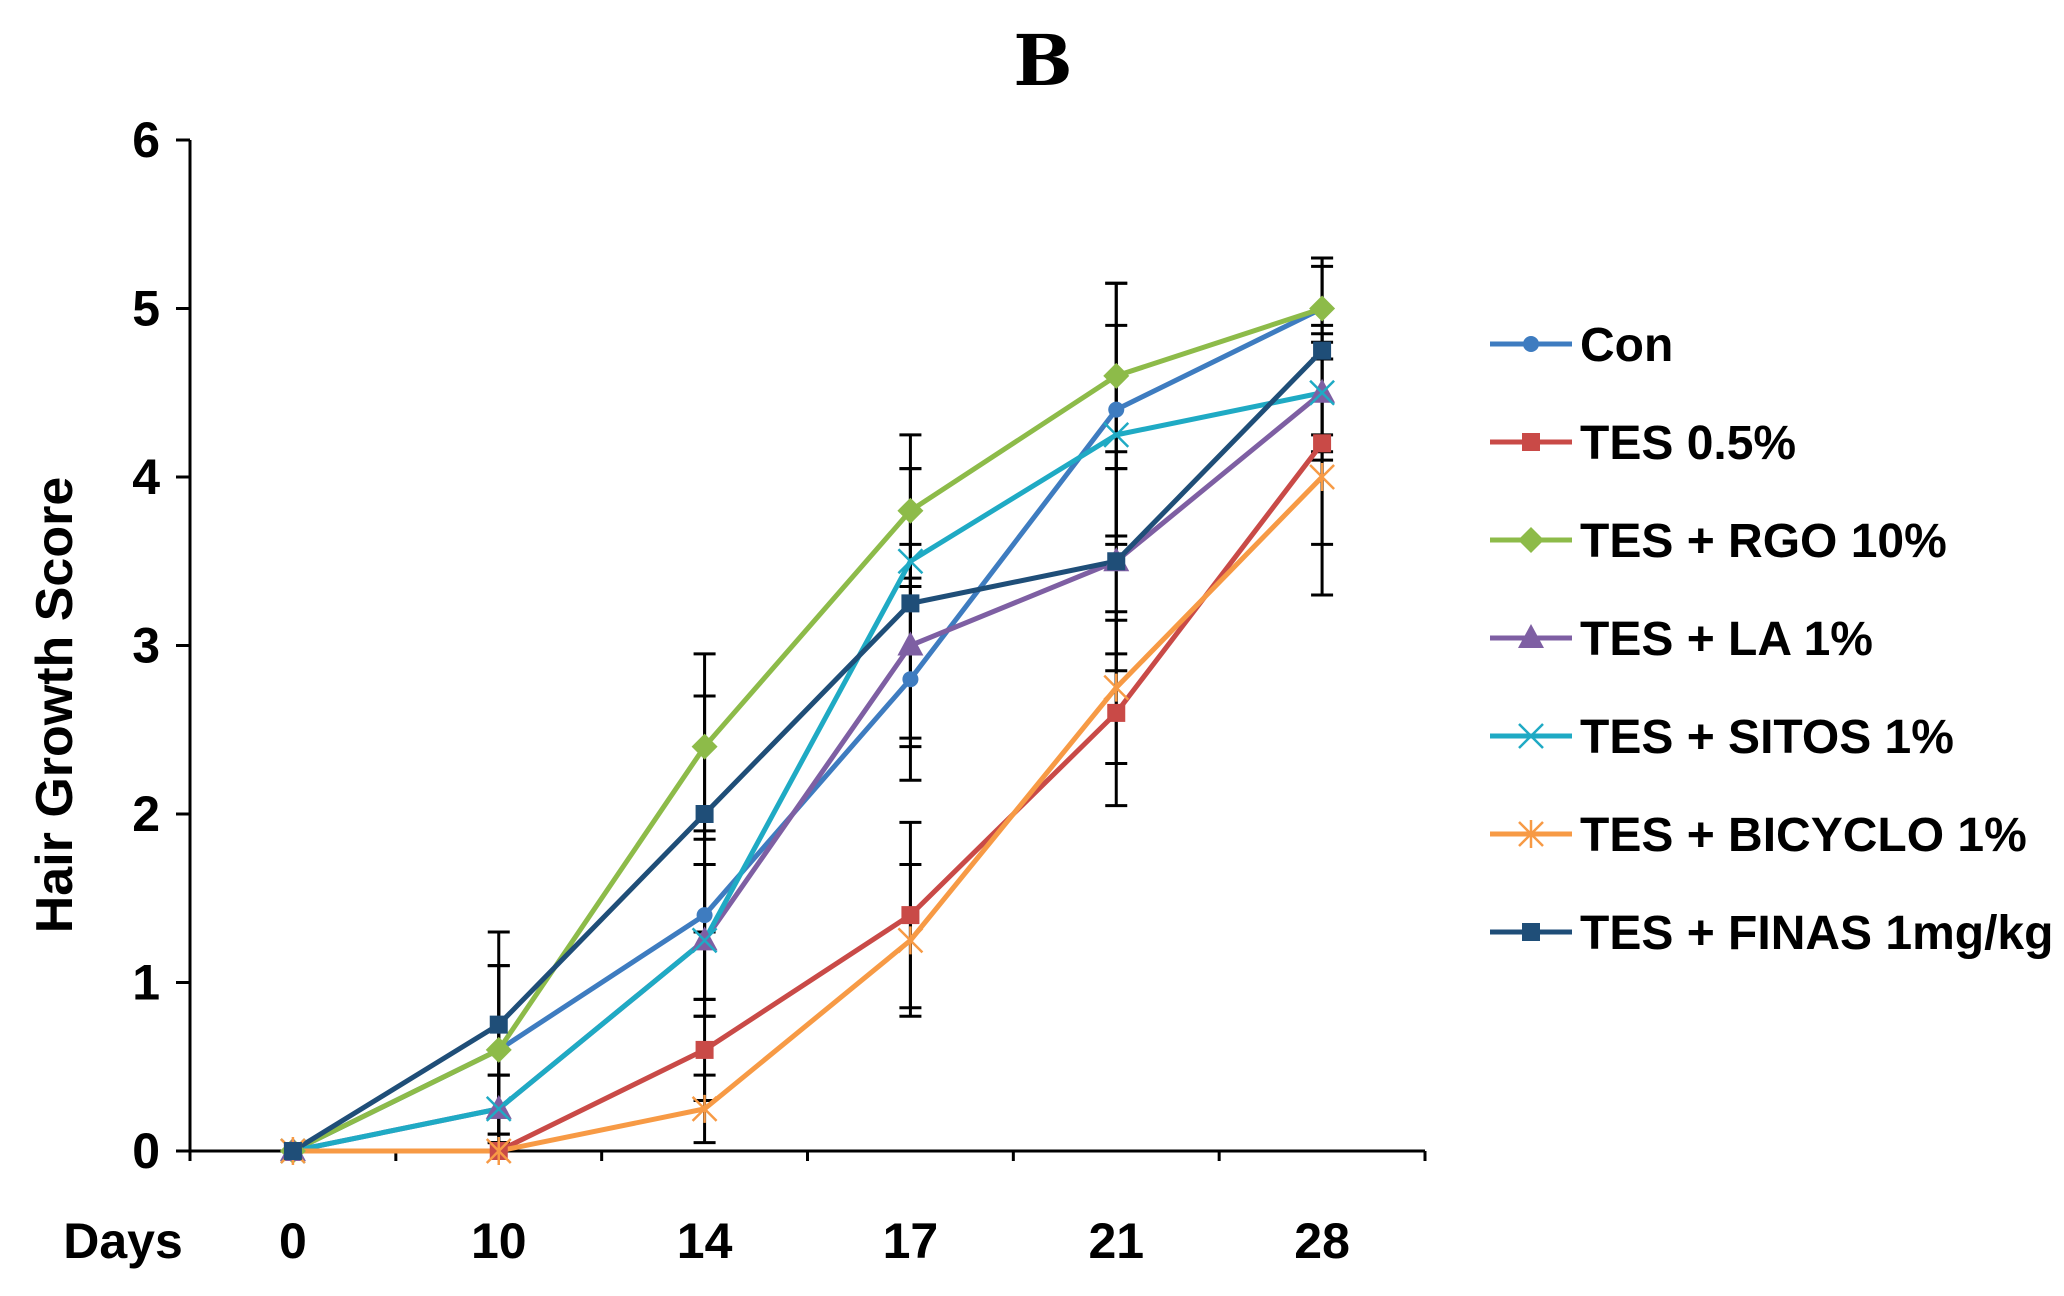  Describe the element at coordinates (1726, 639) in the screenshot. I see `legend-label: TES + LA 1%` at that location.